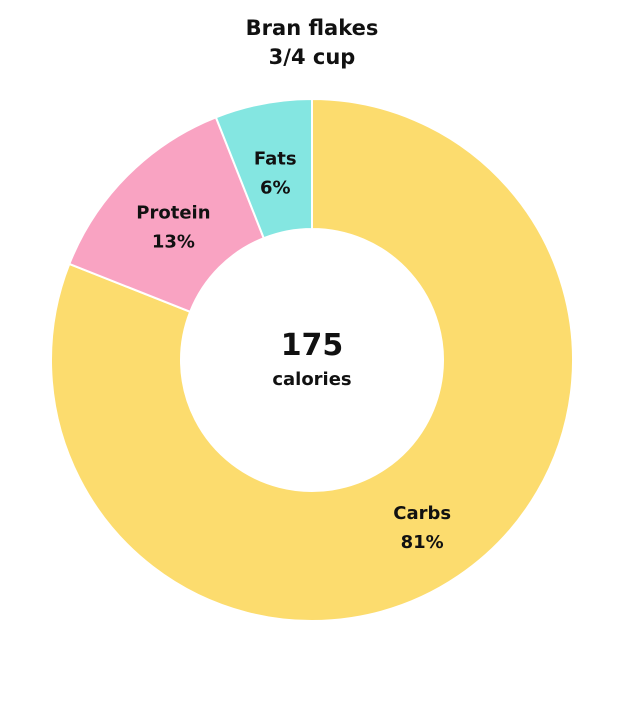 The width and height of the screenshot is (624, 720). Describe the element at coordinates (311, 379) in the screenshot. I see `center-calorie-unit: calories` at that location.